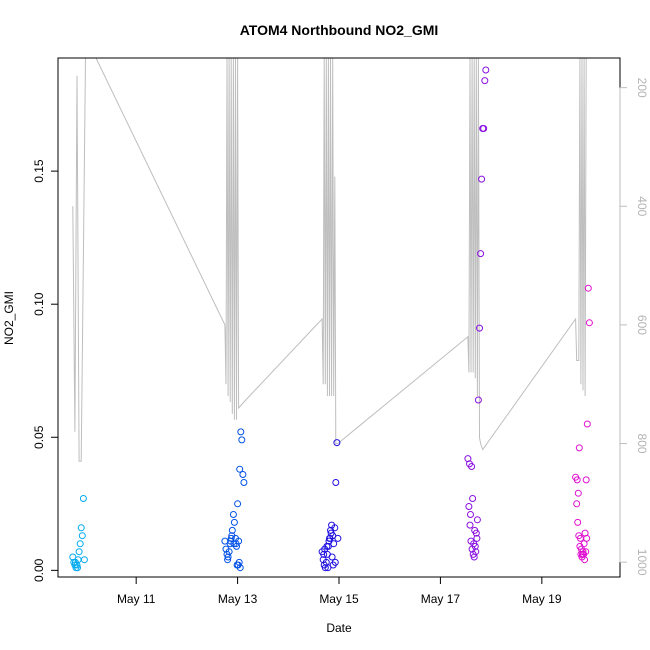  What do you see at coordinates (642, 562) in the screenshot?
I see `y2-tick-label: 1000` at bounding box center [642, 562].